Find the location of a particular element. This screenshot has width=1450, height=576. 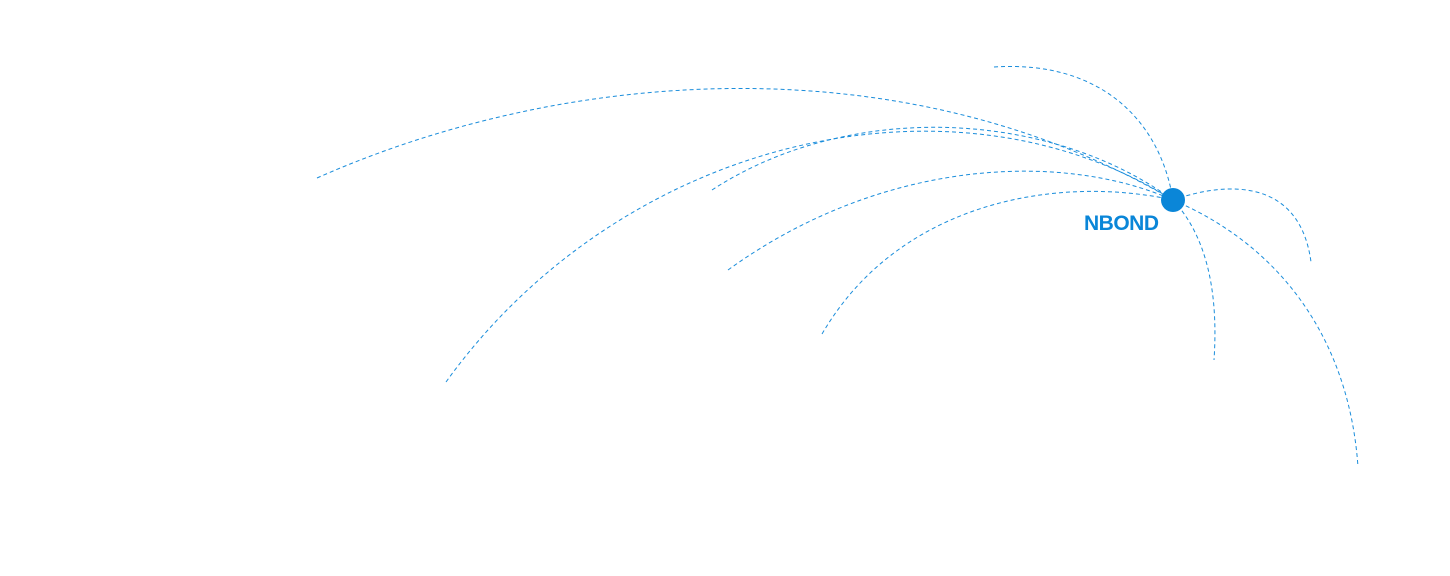

hub-node is located at coordinates (1173, 200).